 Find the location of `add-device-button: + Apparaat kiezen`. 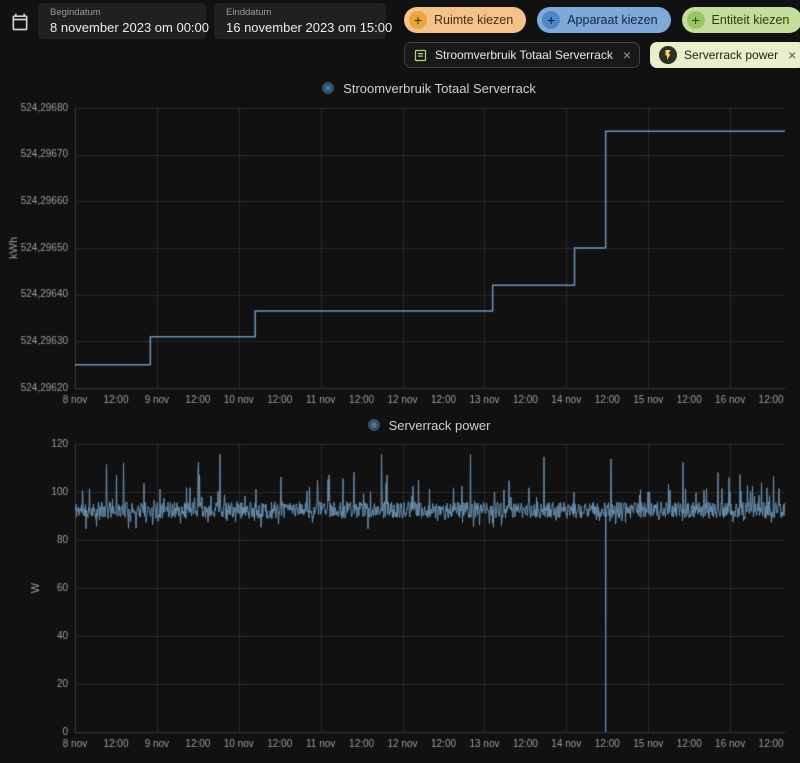

add-device-button: + Apparaat kiezen is located at coordinates (604, 20).